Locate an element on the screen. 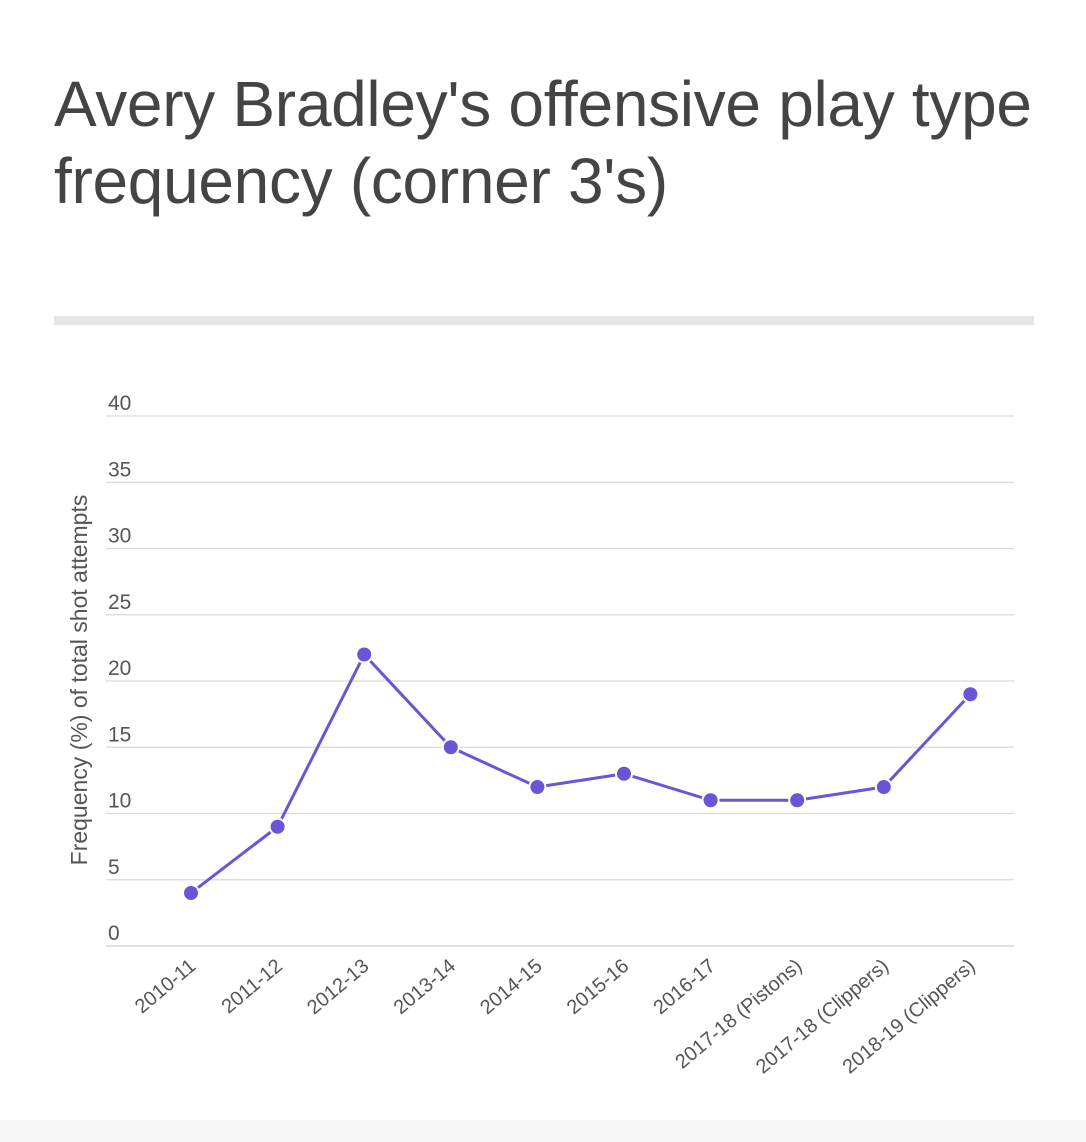 The height and width of the screenshot is (1142, 1086). y-tick-labels: 0 5 10 15 20 25 30 35 40 is located at coordinates (119, 668).